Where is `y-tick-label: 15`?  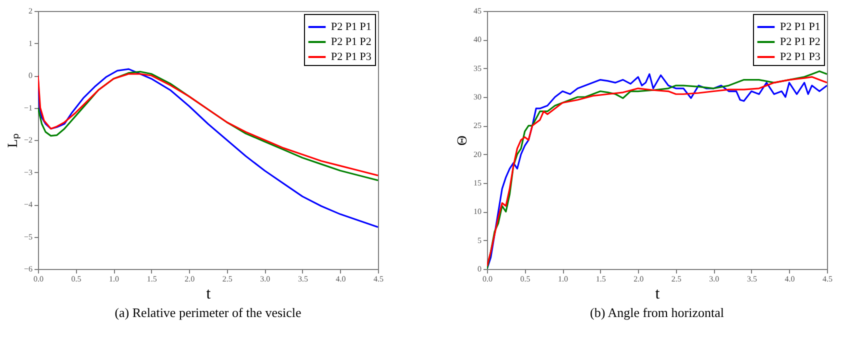
y-tick-label: 15 is located at coordinates (478, 183).